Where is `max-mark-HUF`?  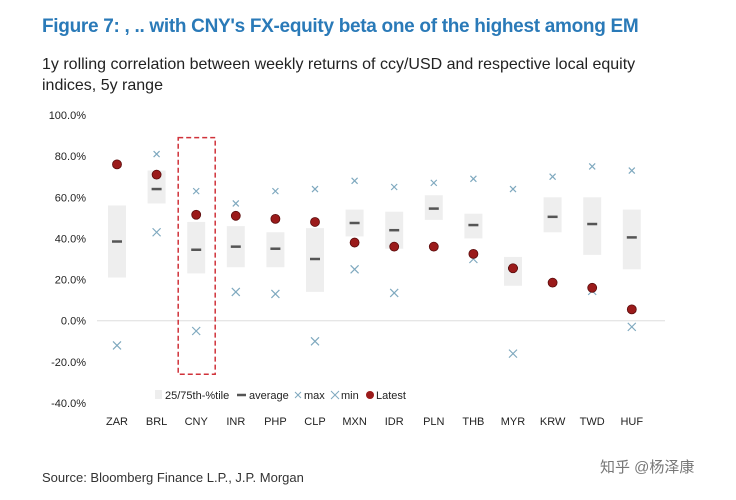 max-mark-HUF is located at coordinates (632, 170).